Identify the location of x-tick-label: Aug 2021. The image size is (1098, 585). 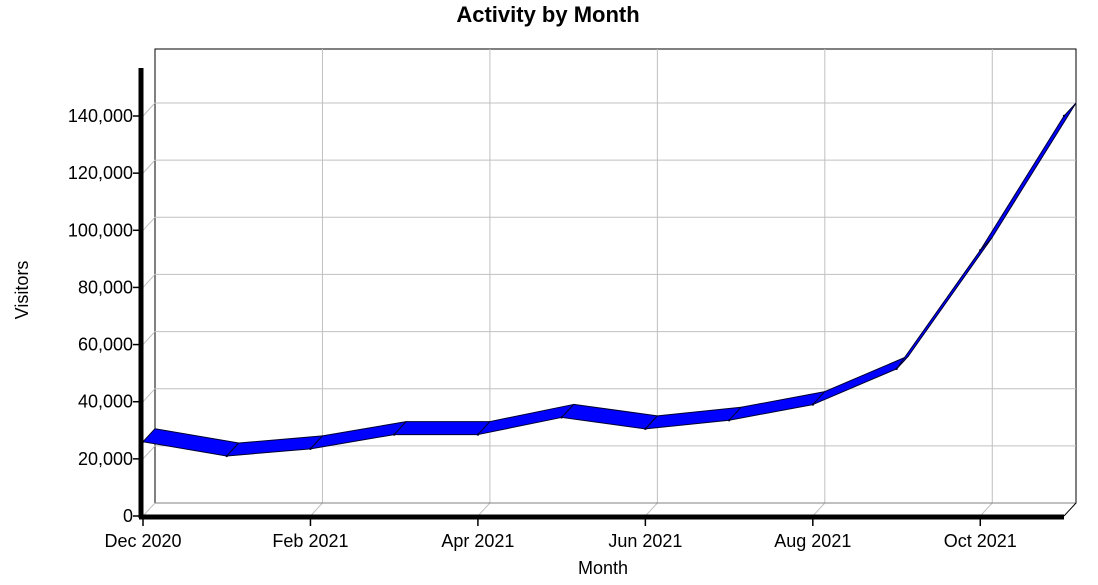
(812, 541).